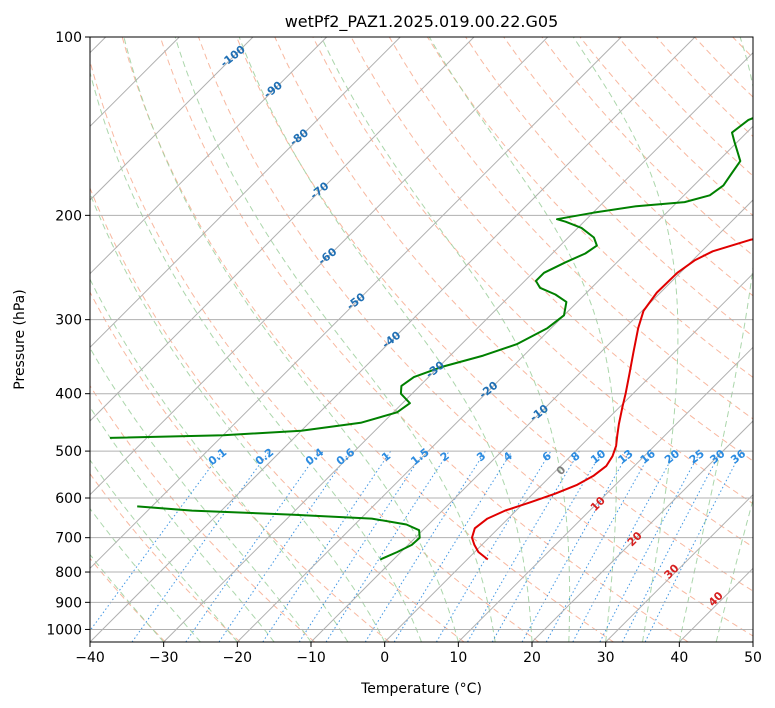 The image size is (775, 708). Describe the element at coordinates (238, 658) in the screenshot. I see `x-tick-label: −20` at that location.